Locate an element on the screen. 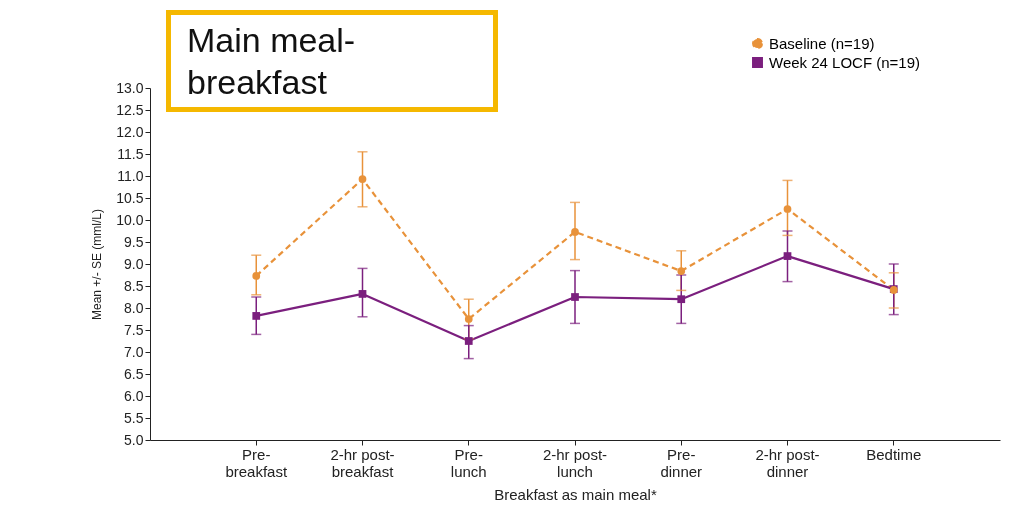 Image resolution: width=1031 pixels, height=516 pixels. x-axis-title: Breakfast as main meal* is located at coordinates (575, 494).